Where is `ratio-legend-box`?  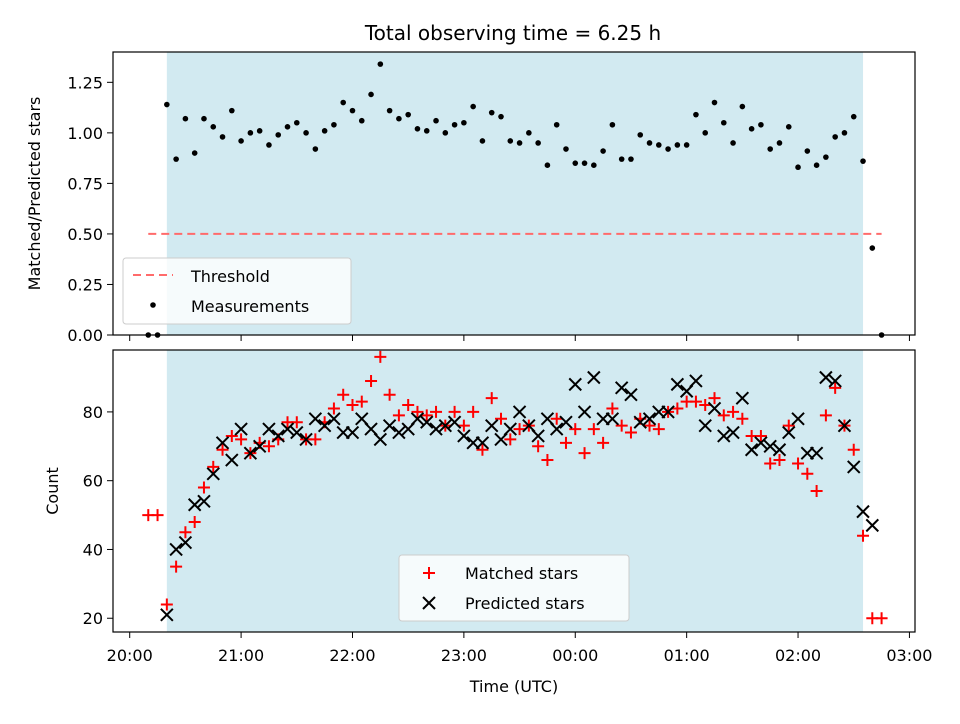 ratio-legend-box is located at coordinates (237, 291).